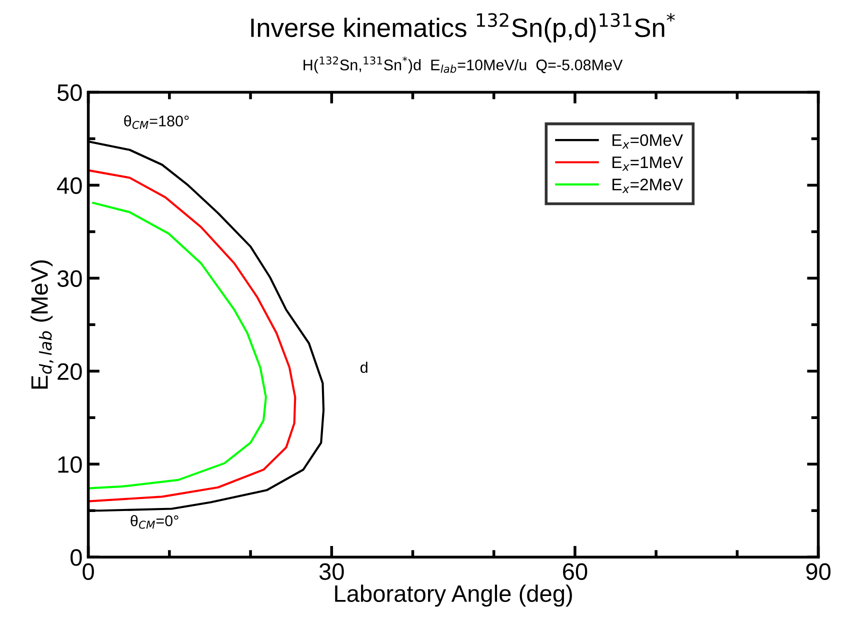 The image size is (841, 619). What do you see at coordinates (453, 595) in the screenshot?
I see `x-axis-title: Laboratory Angle (deg)` at bounding box center [453, 595].